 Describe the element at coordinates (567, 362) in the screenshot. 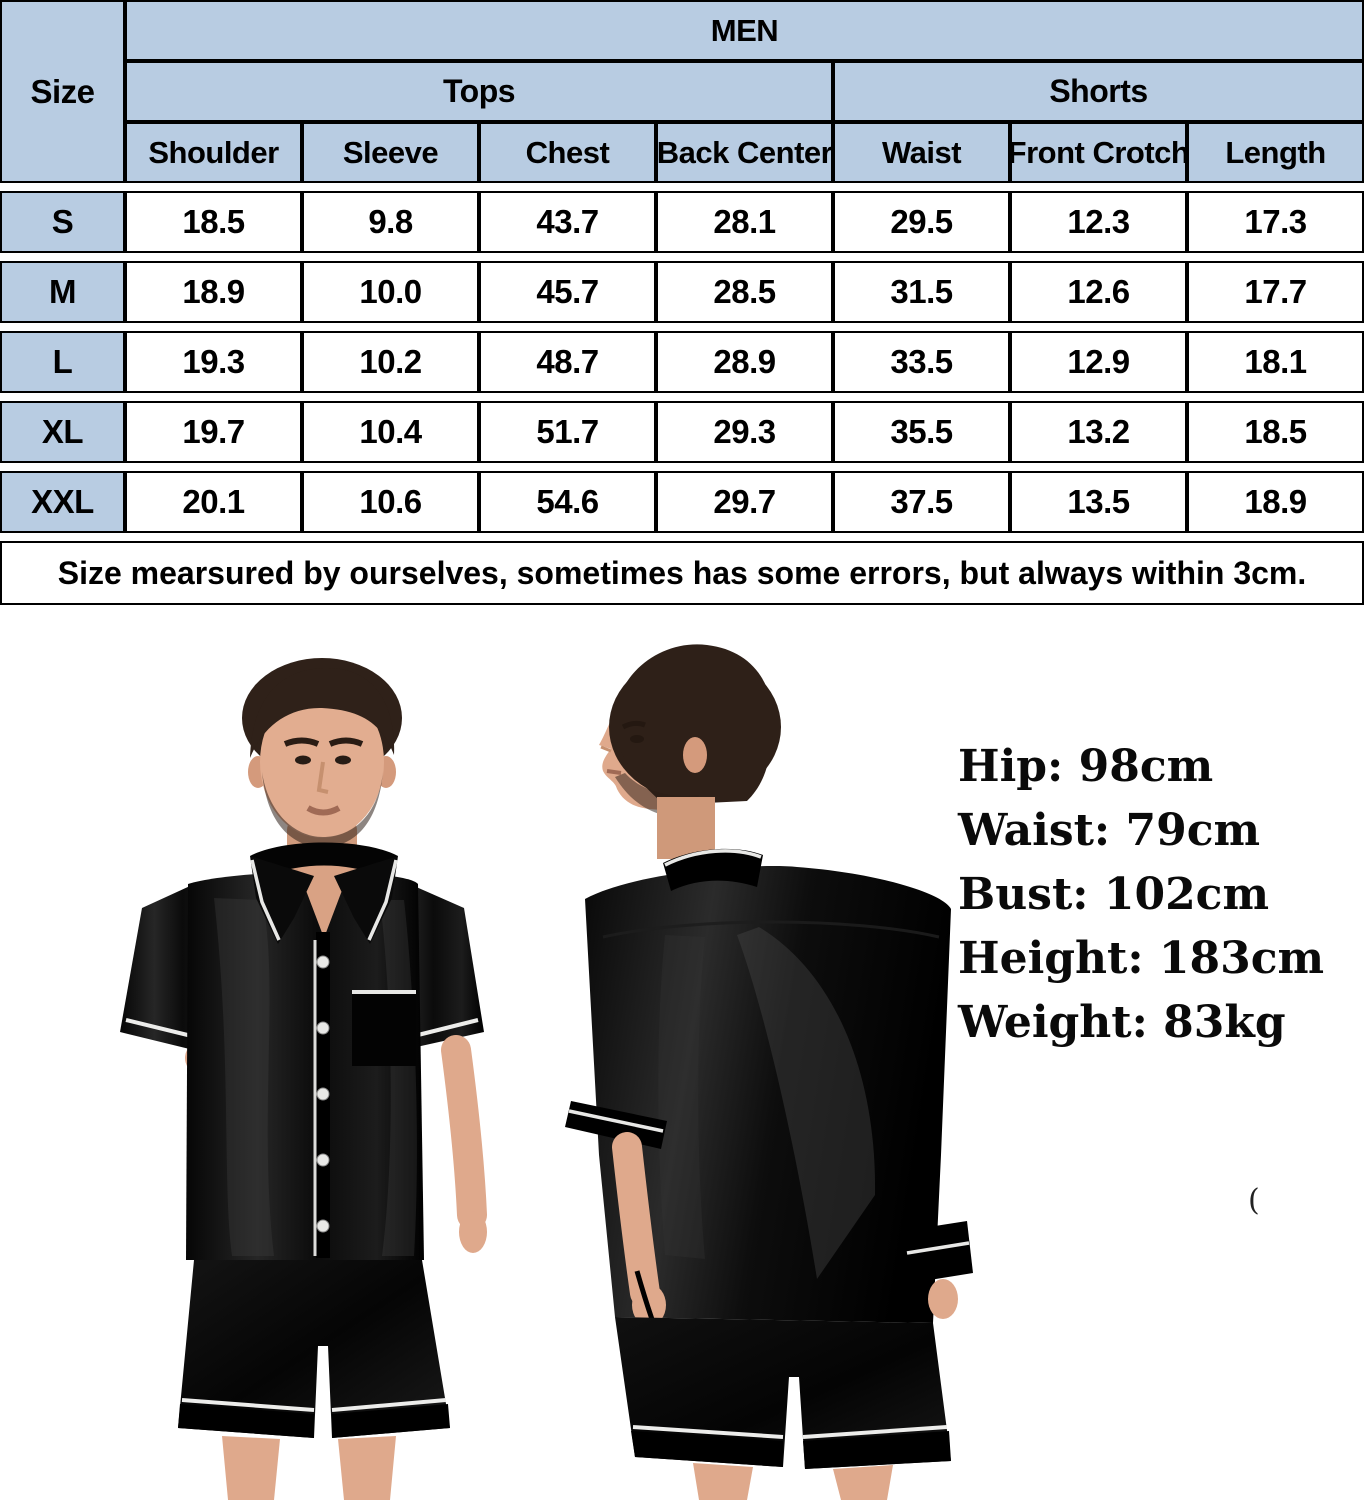

I see `table-cell: 48.7` at that location.